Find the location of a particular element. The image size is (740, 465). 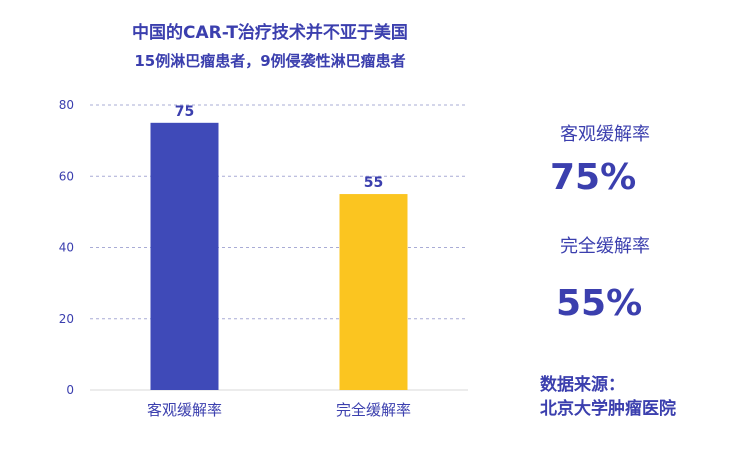

bar-value-label: 75 is located at coordinates (184, 112).